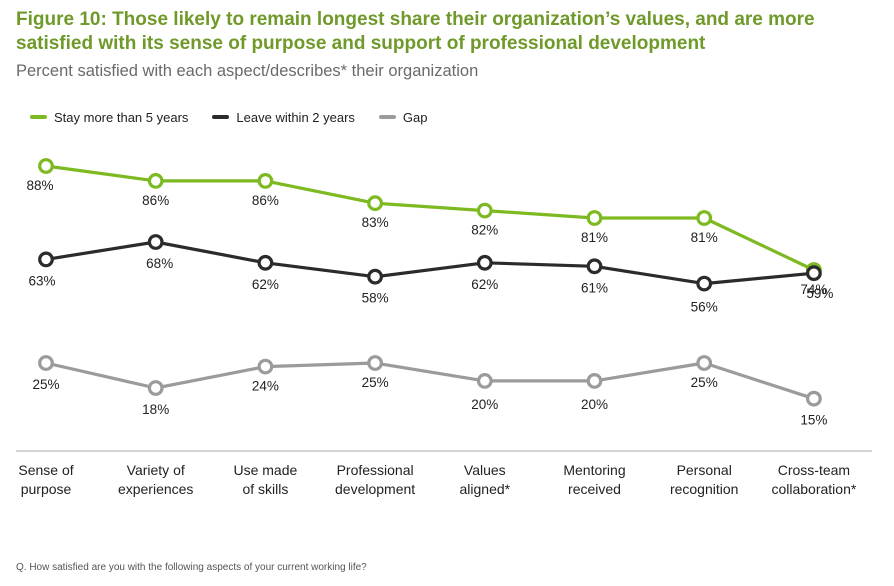 This screenshot has width=894, height=586. What do you see at coordinates (121, 117) in the screenshot?
I see `legend-label-stay: Stay more than 5 years` at bounding box center [121, 117].